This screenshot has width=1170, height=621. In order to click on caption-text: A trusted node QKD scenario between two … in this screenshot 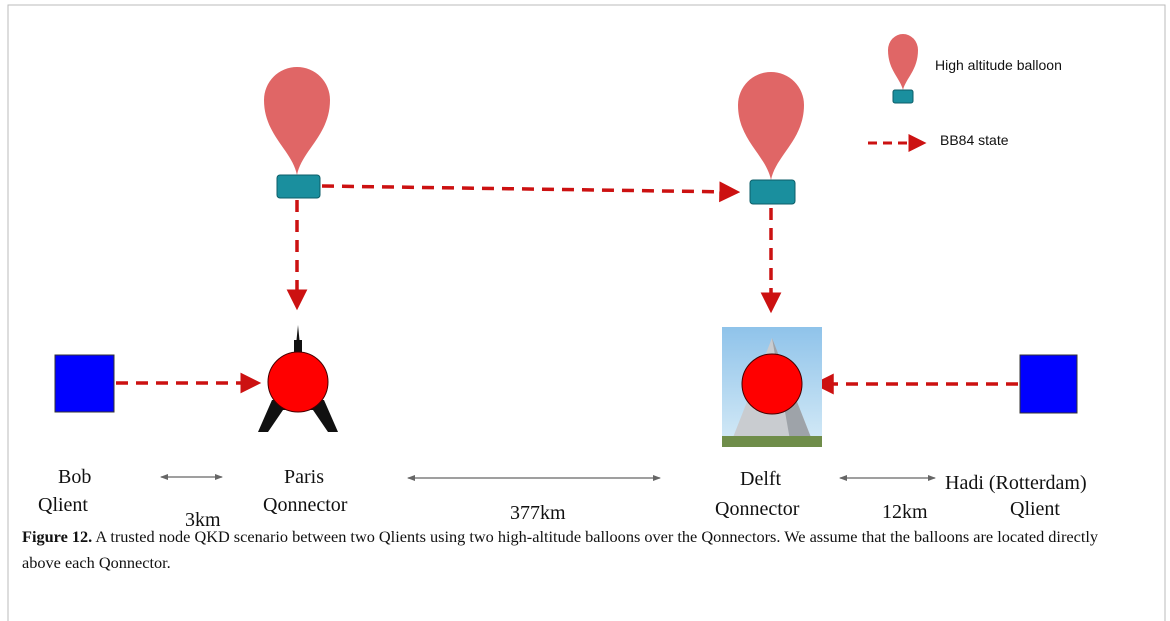, I will do `click(560, 549)`.